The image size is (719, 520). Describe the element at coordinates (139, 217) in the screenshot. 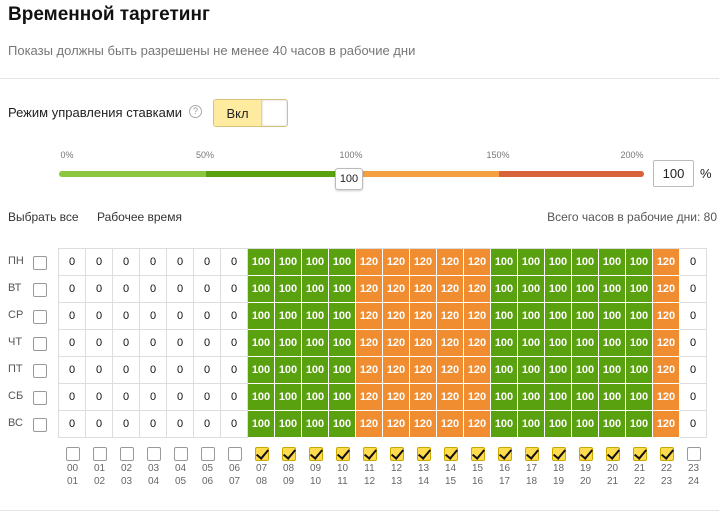

I see `work-time-link: Рабочее время` at that location.